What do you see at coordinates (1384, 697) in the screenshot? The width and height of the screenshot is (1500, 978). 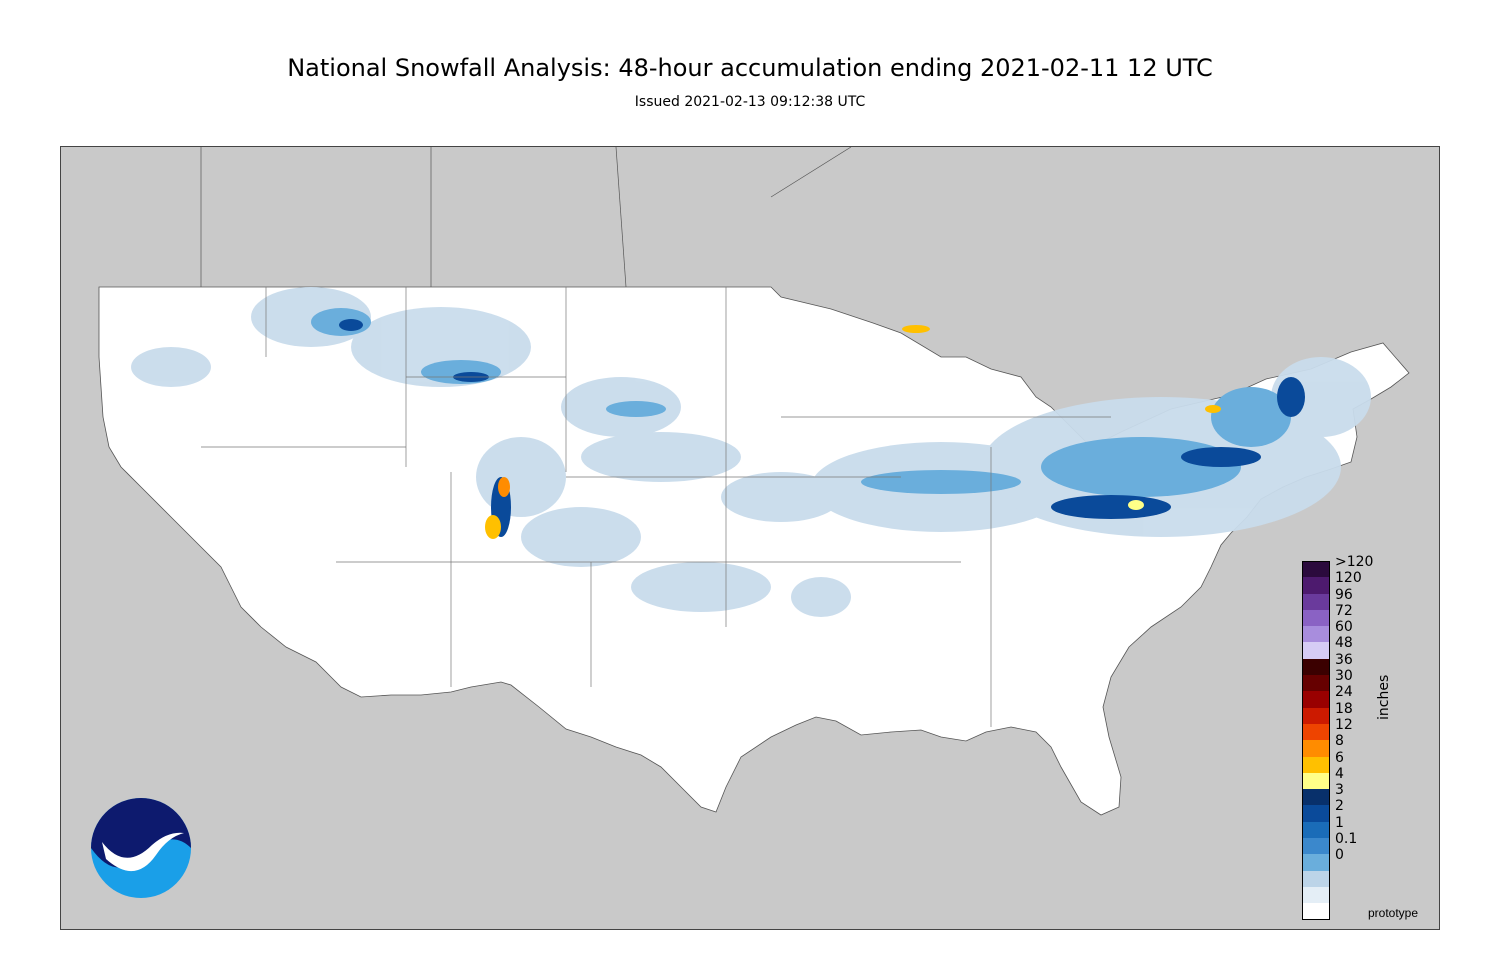 I see `legend-units: inches` at bounding box center [1384, 697].